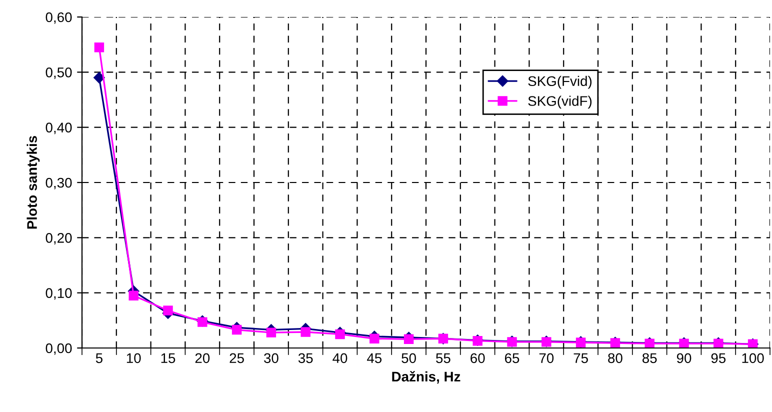 The width and height of the screenshot is (772, 412). I want to click on x-tick-label: 45, so click(374, 358).